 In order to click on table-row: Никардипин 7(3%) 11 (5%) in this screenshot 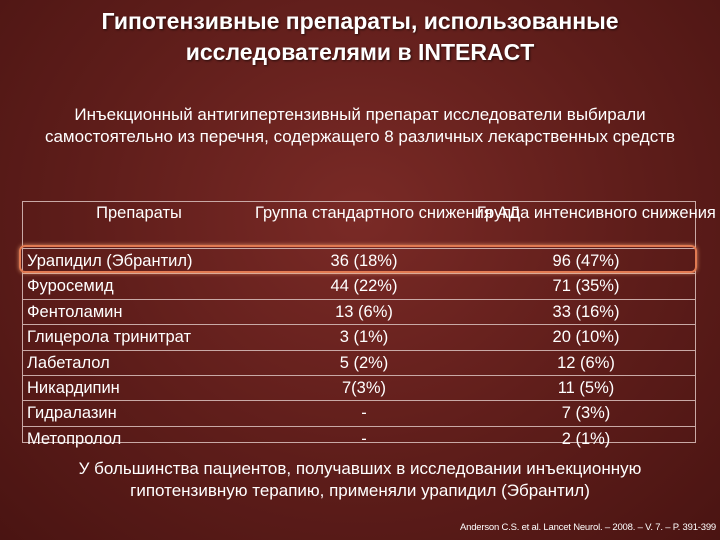, I will do `click(359, 388)`.